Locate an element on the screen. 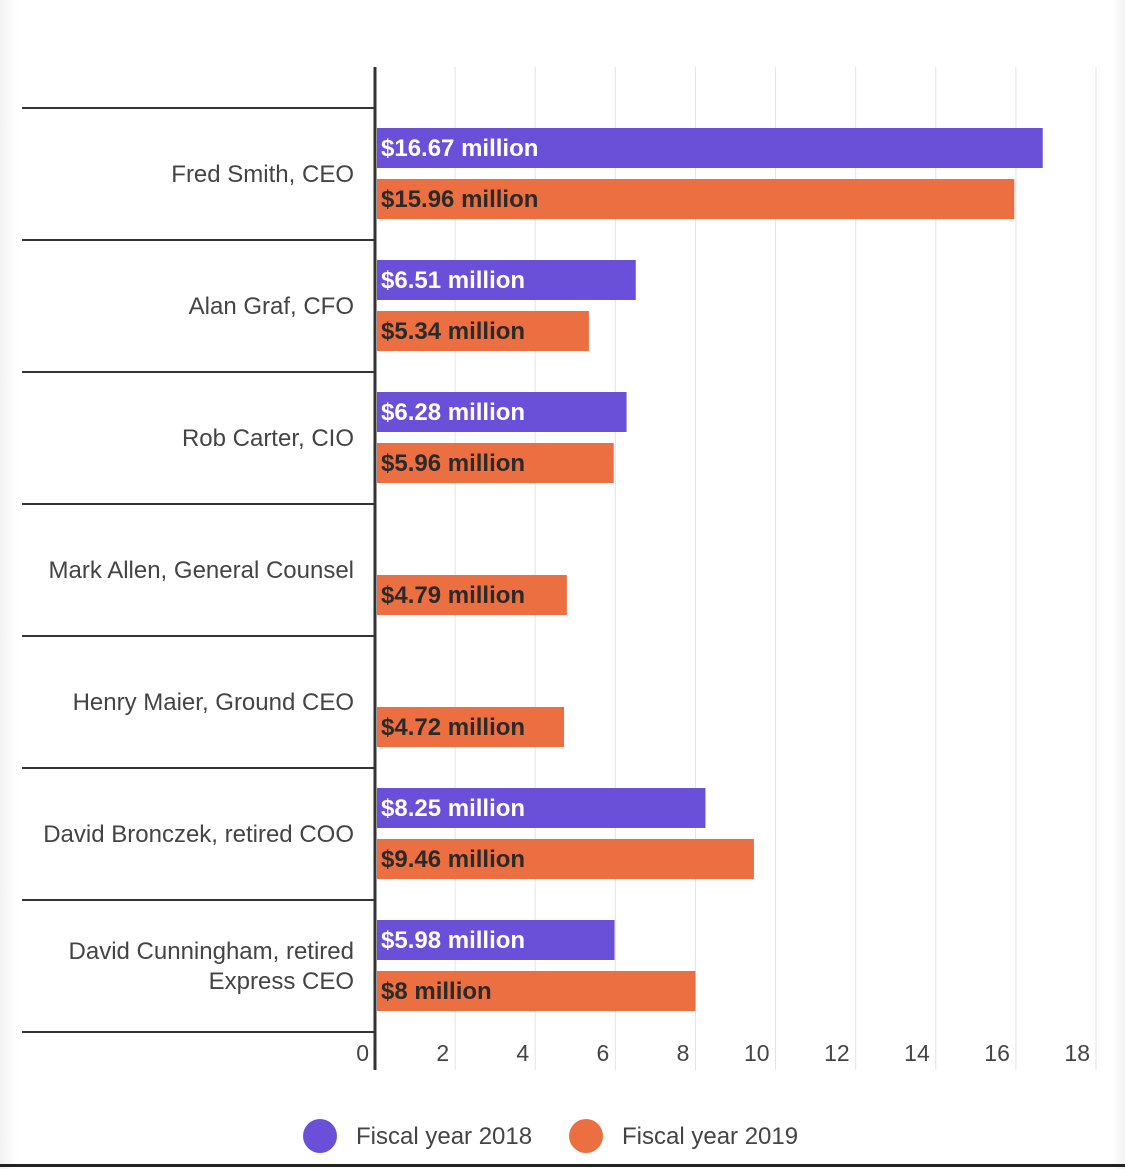  bar-value-label: $8 million is located at coordinates (436, 991).